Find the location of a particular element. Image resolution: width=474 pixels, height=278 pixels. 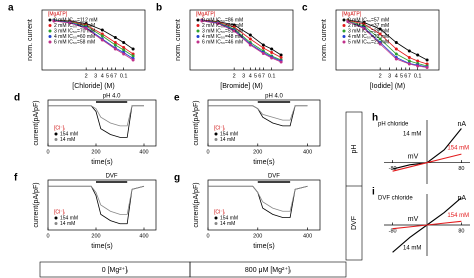

x-axis-label: [Chloride] (M) is located at coordinates (93, 86).